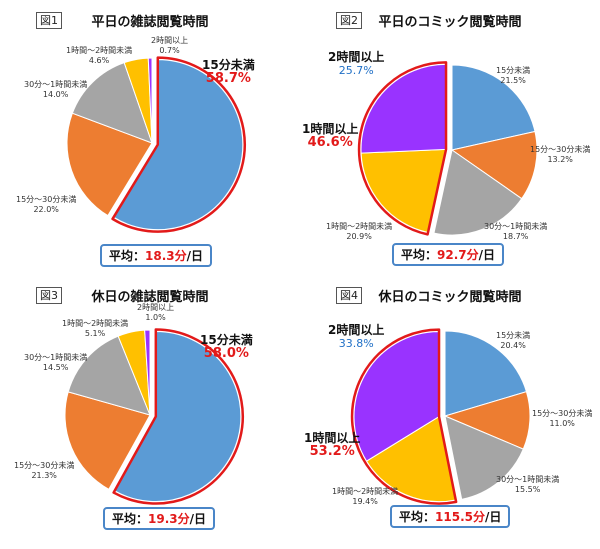 This screenshot has height=549, width=600. What do you see at coordinates (513, 340) in the screenshot?
I see `slice-label-under15m: 15分未満 20.4%` at bounding box center [513, 340].